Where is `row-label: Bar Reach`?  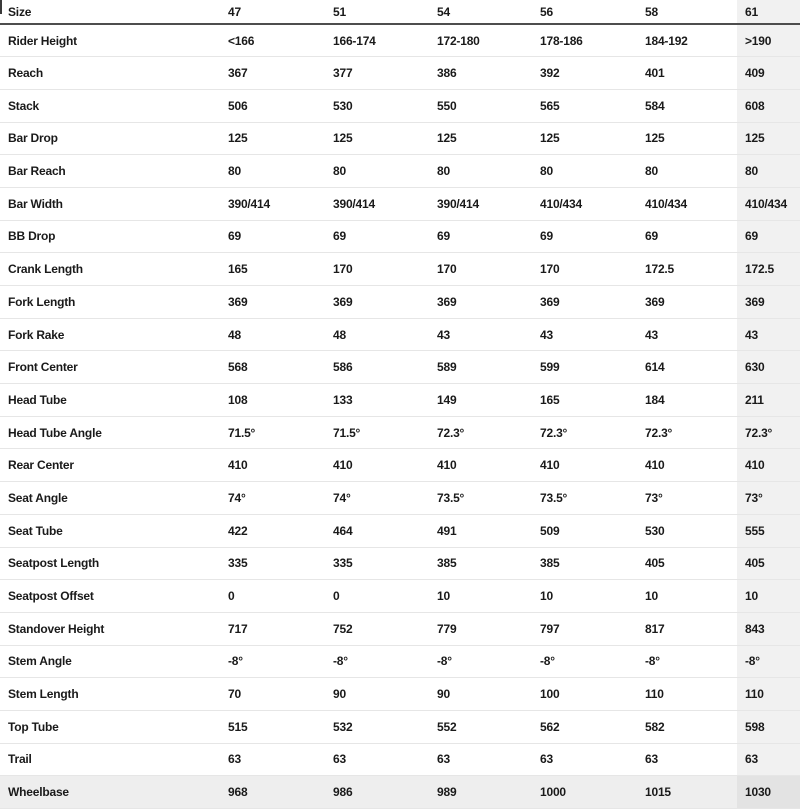 row-label: Bar Reach is located at coordinates (37, 171).